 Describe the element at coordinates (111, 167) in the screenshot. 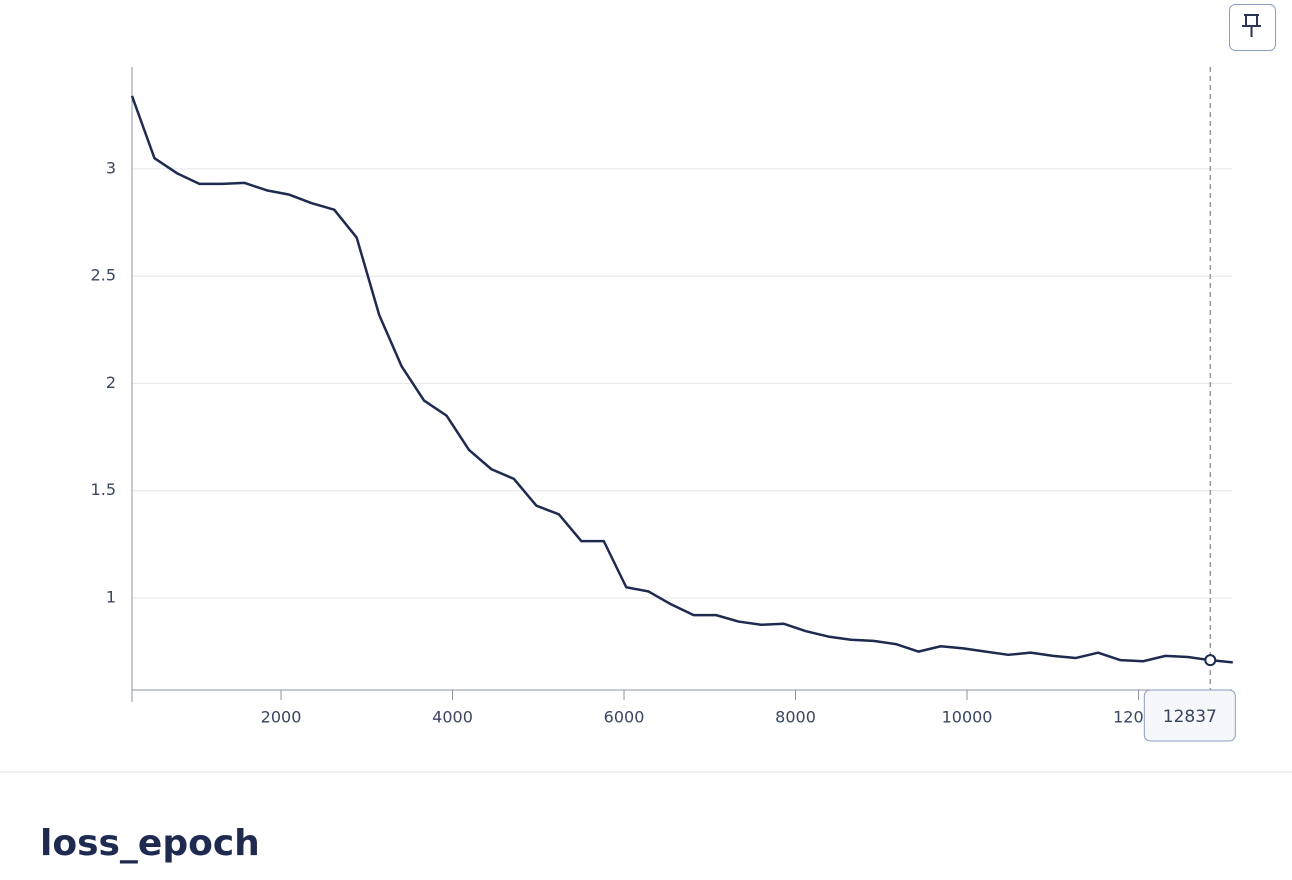

I see `y-tick-label: 3` at that location.